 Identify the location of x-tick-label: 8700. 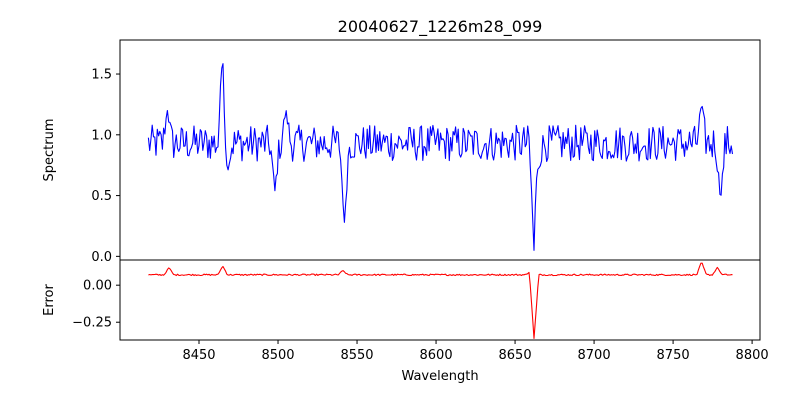
(594, 355).